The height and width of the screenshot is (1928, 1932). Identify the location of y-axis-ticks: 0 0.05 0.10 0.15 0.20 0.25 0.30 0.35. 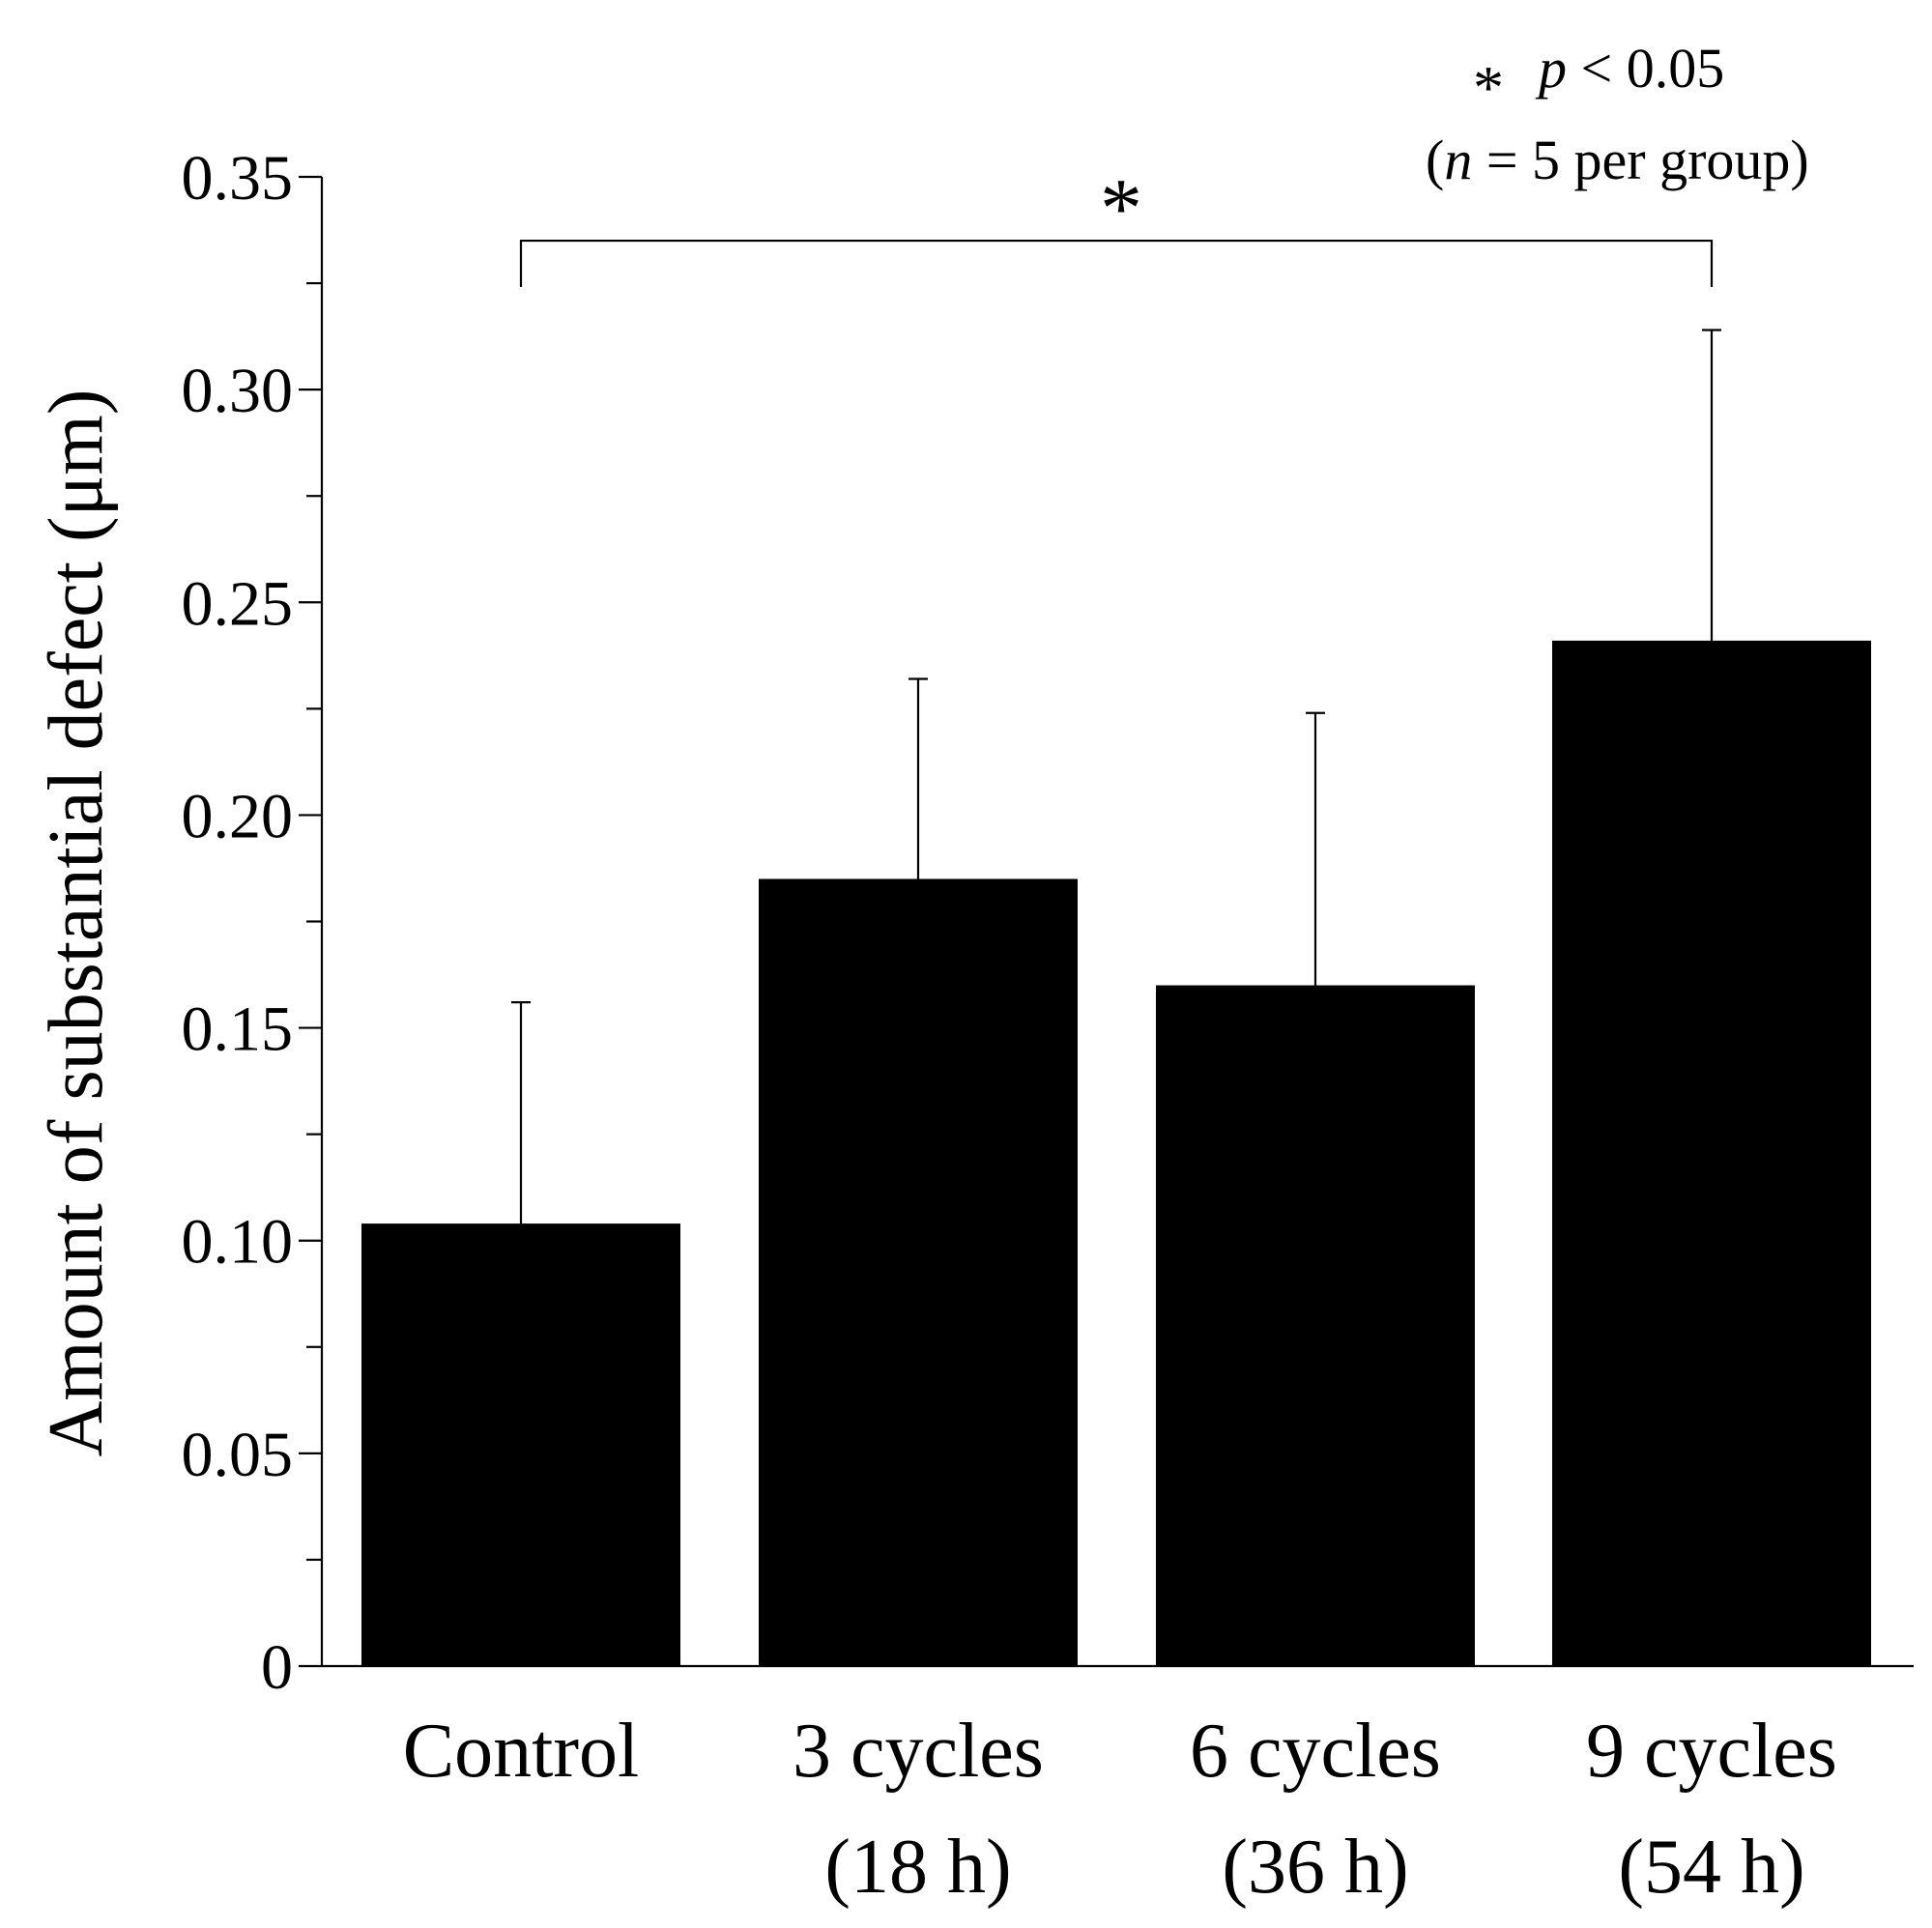
(252, 923).